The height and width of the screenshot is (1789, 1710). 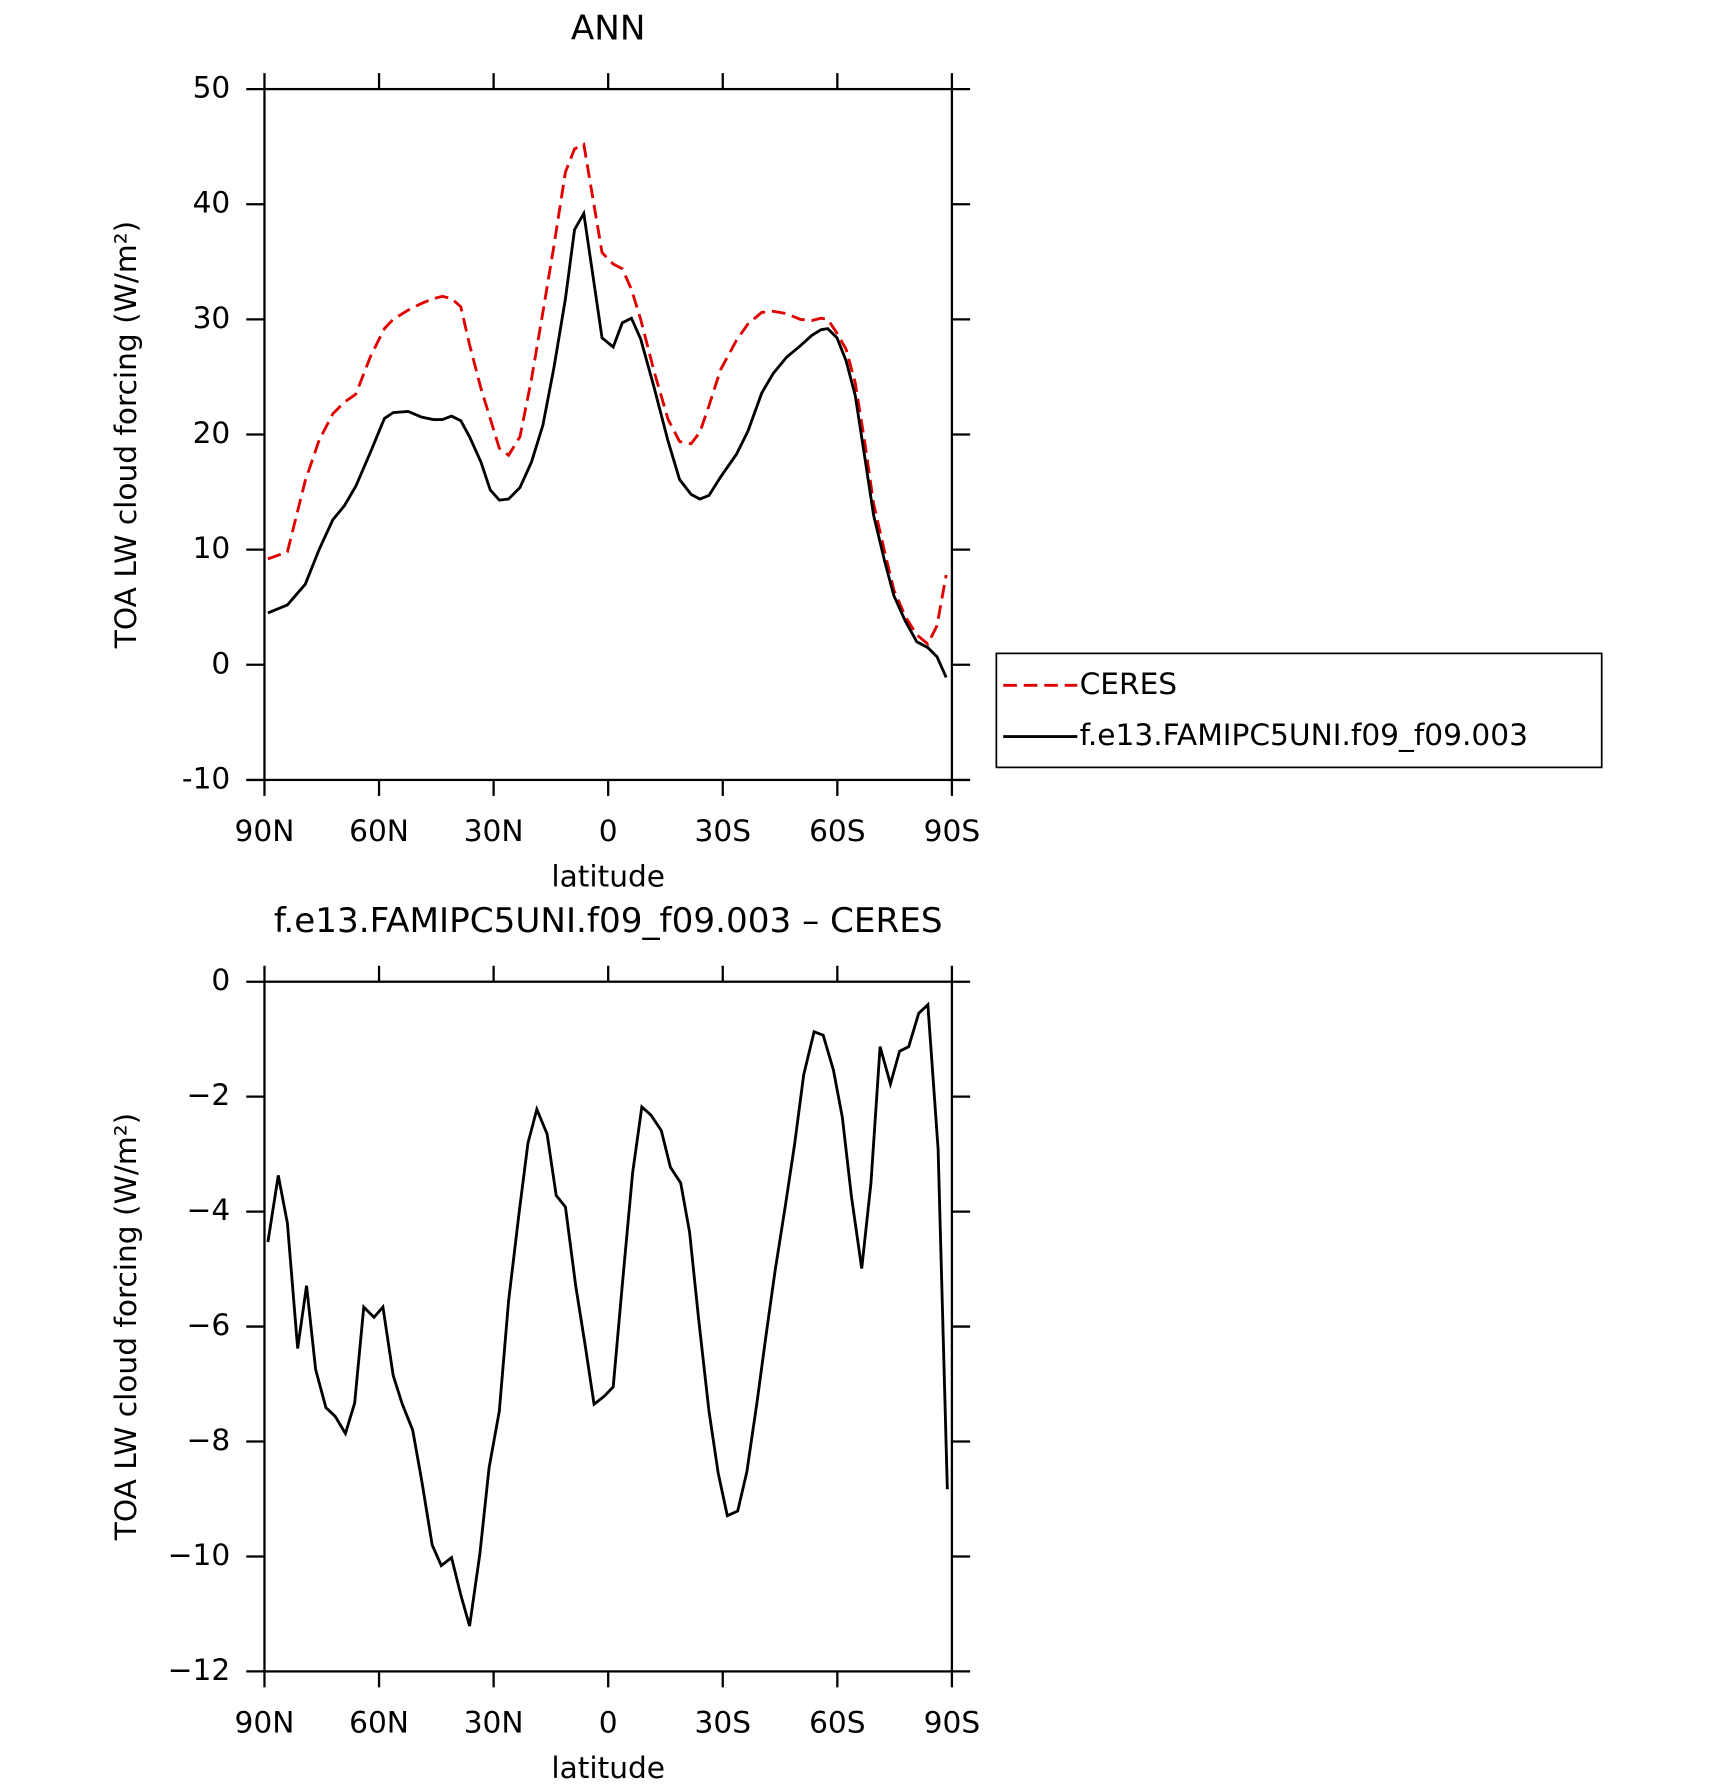 What do you see at coordinates (209, 1324) in the screenshot?
I see `y-tick-label: −6` at bounding box center [209, 1324].